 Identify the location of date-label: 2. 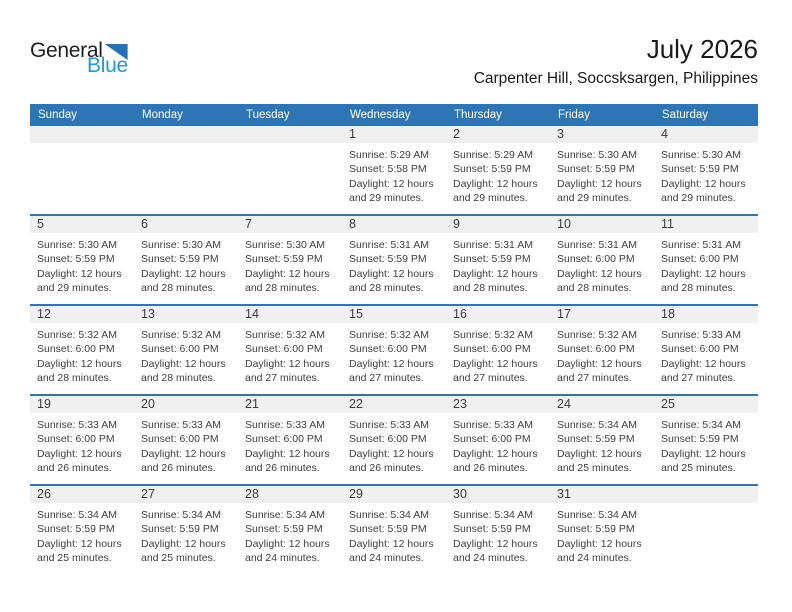
(498, 134).